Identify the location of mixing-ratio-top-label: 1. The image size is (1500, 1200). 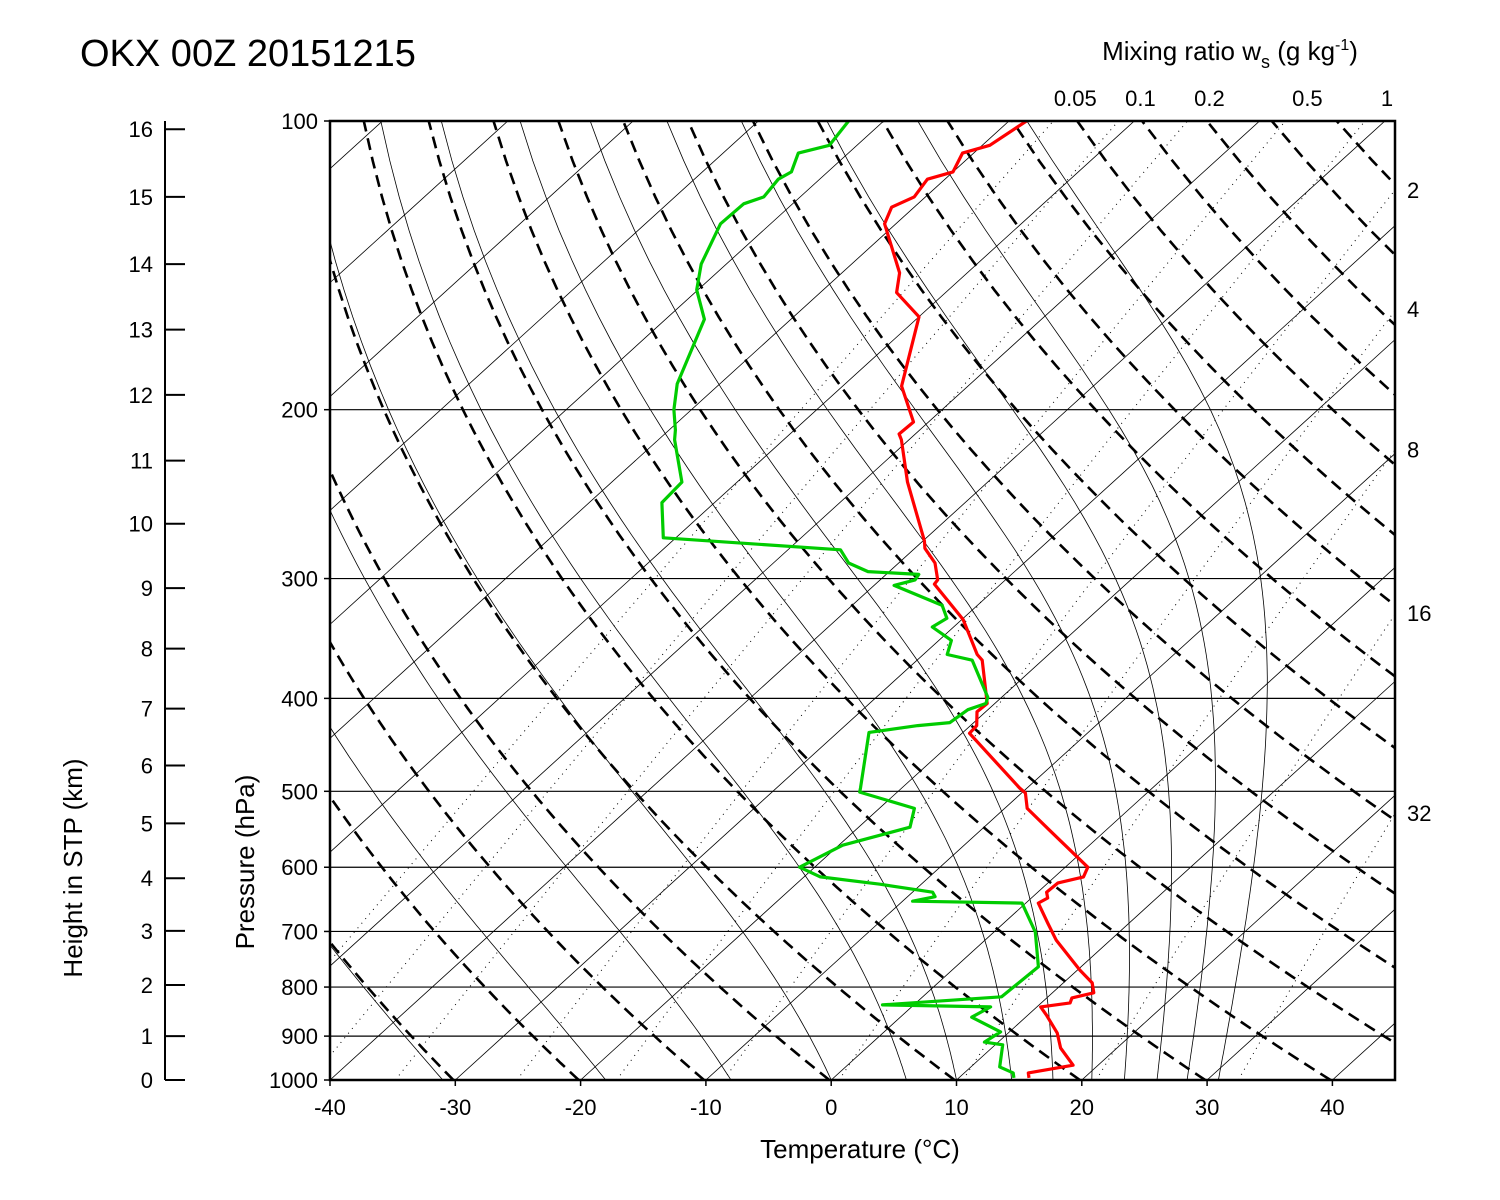
(1387, 98).